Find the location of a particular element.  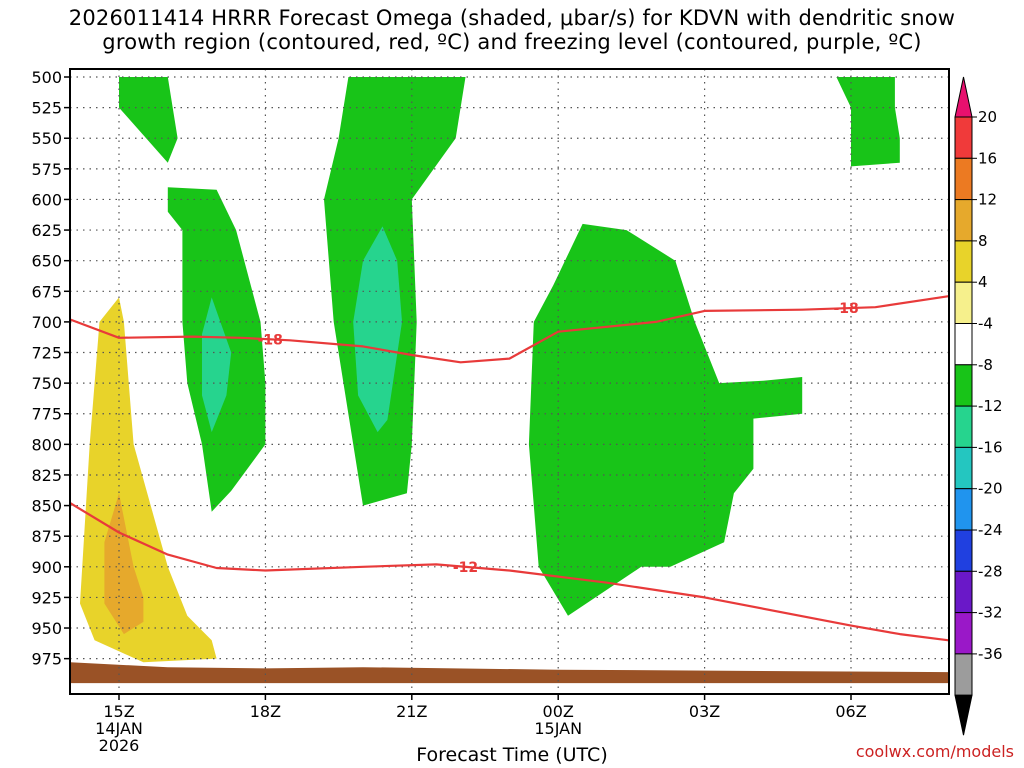

y-tick-label-775: 775 is located at coordinates (46, 414).